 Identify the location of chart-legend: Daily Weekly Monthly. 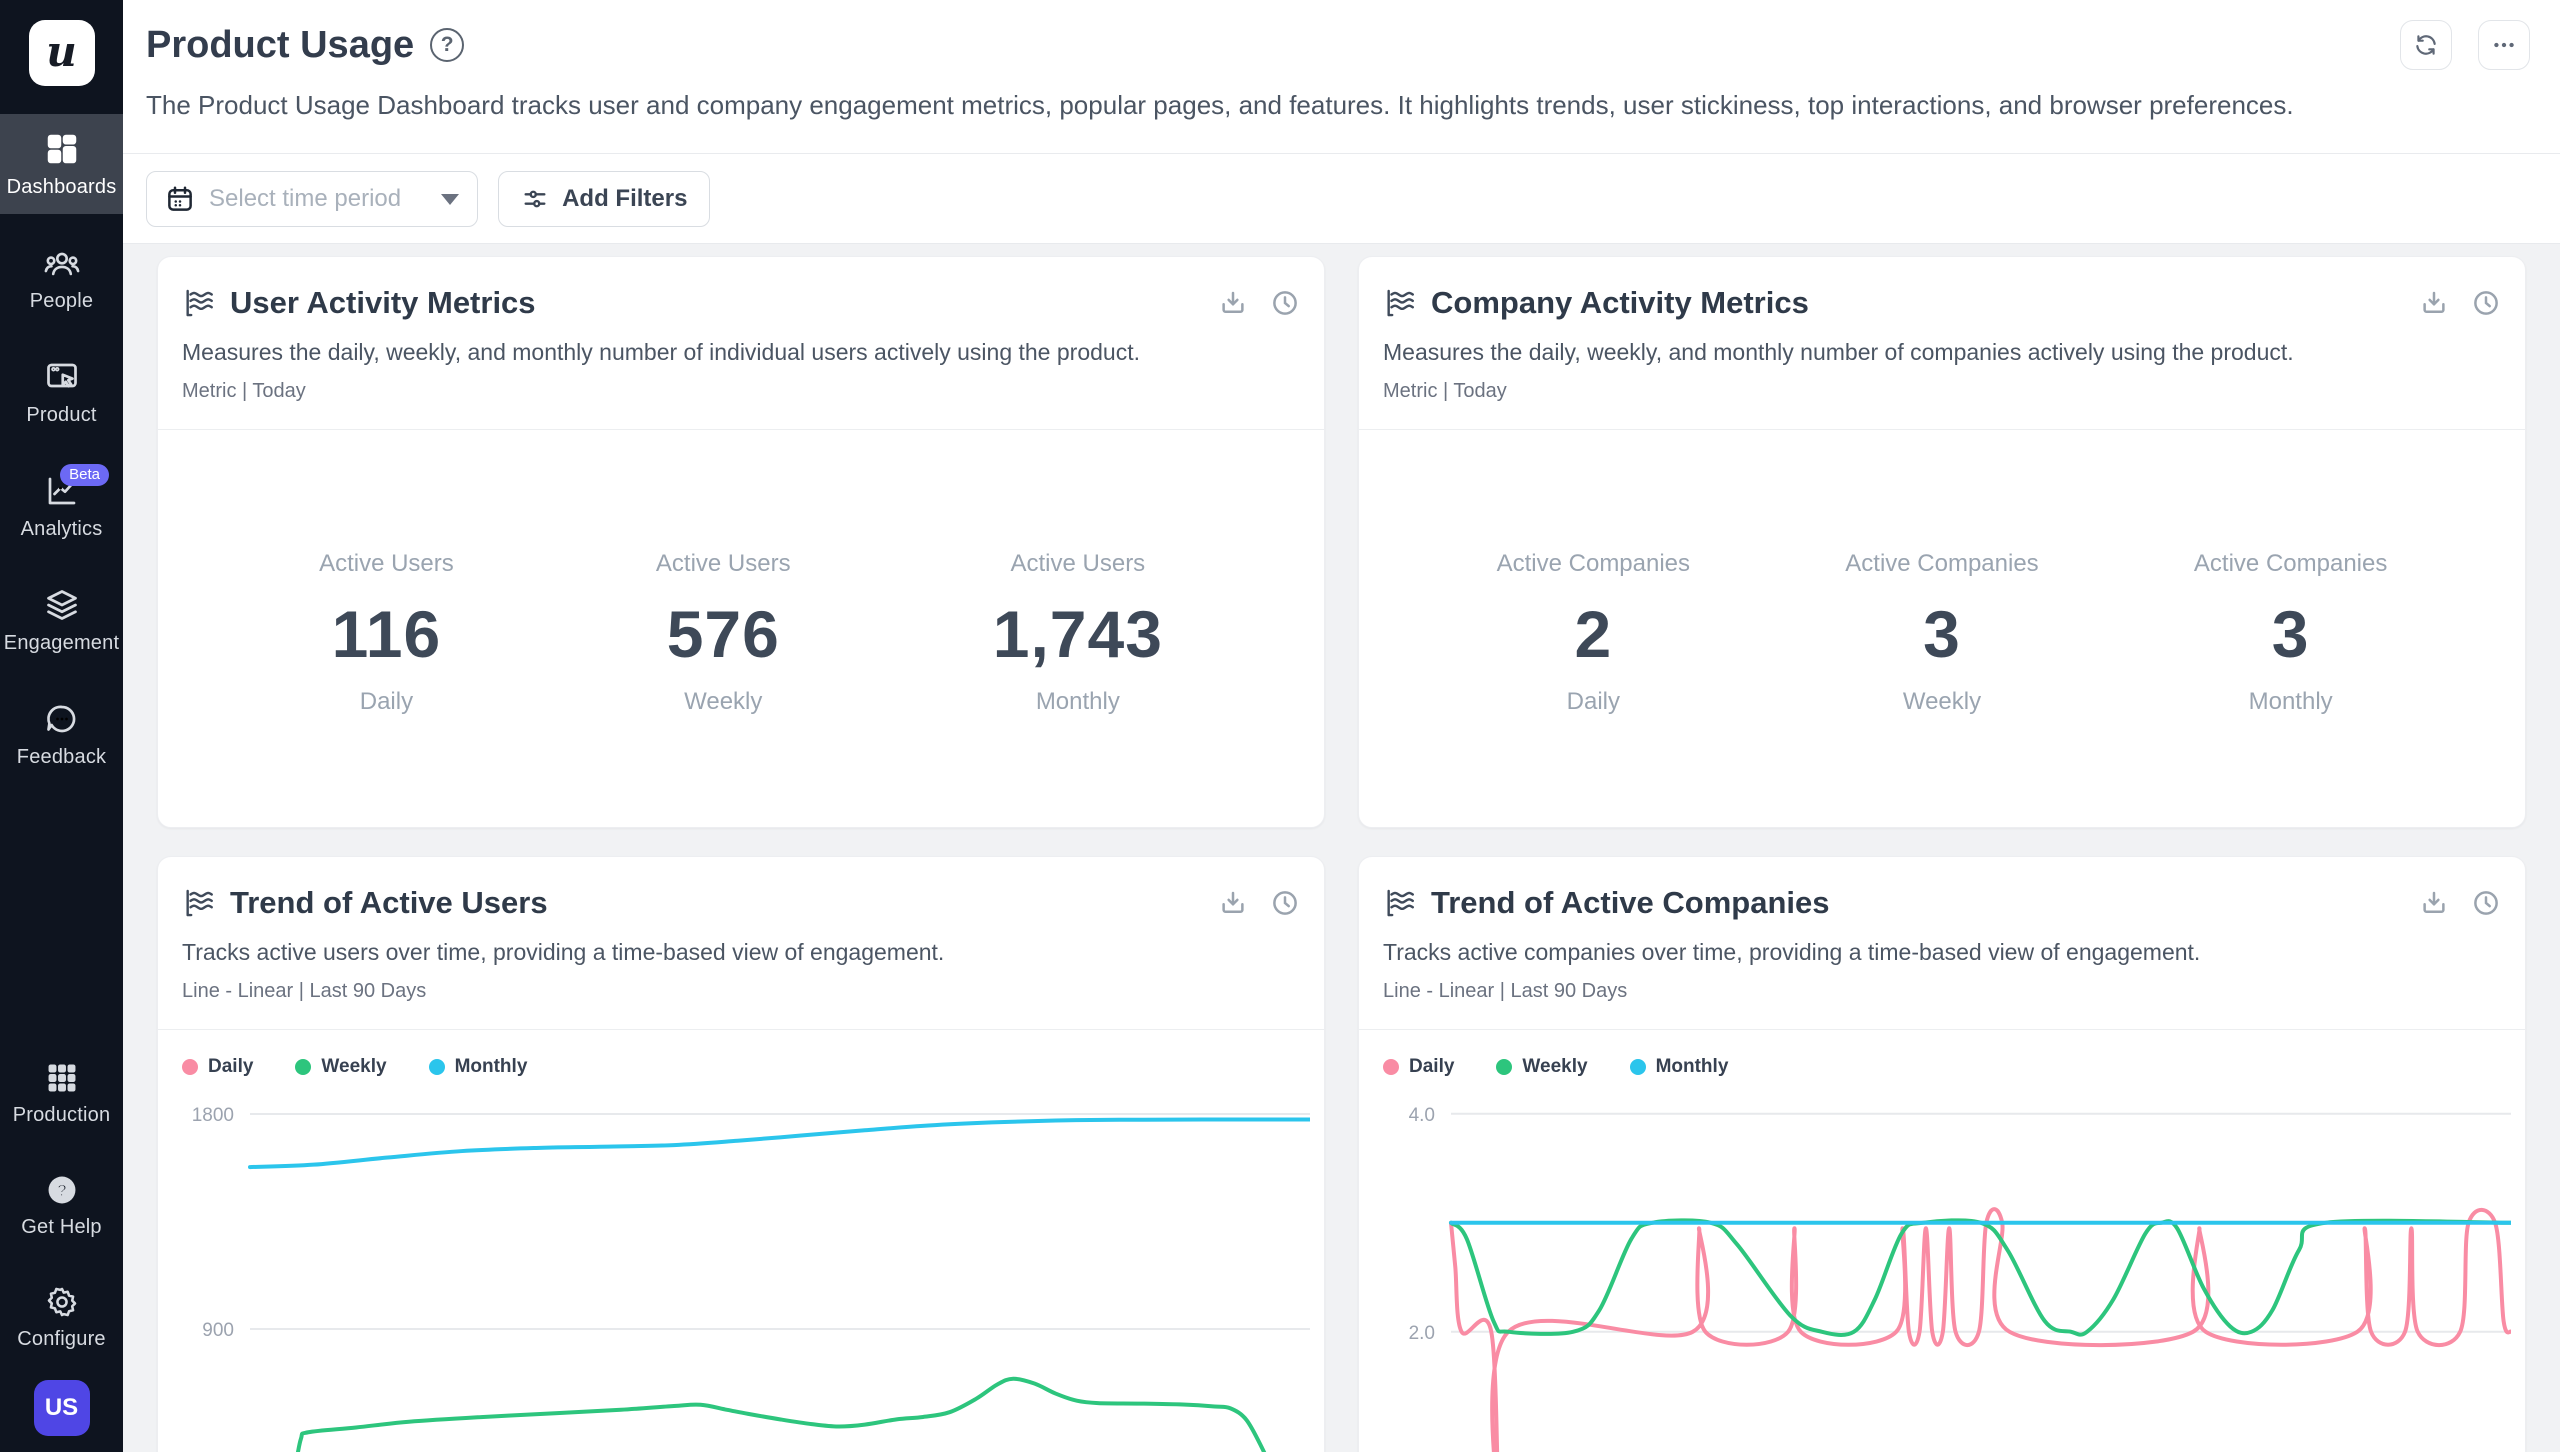
(741, 1058).